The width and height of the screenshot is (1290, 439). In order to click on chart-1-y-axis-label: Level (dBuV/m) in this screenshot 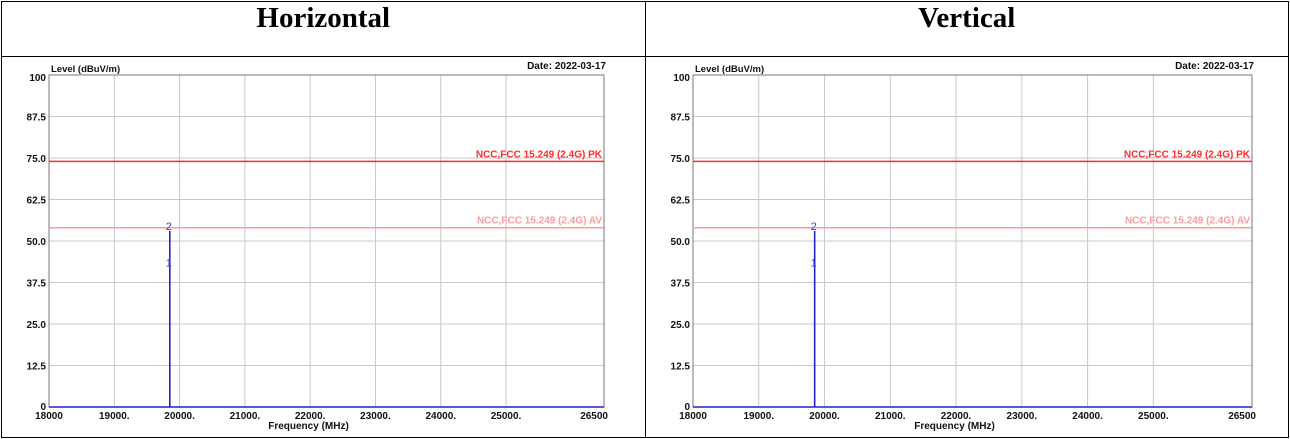, I will do `click(729, 69)`.